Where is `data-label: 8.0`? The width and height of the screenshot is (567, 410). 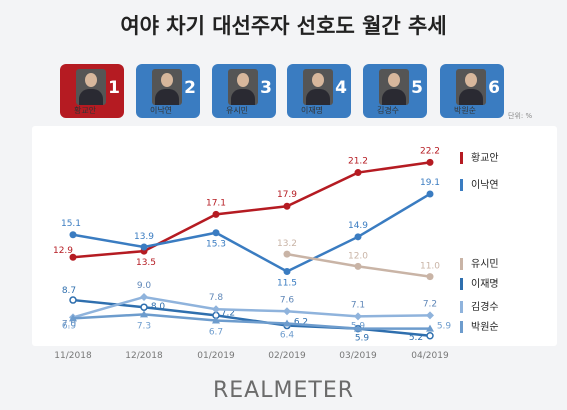
data-label: 8.0 is located at coordinates (158, 307).